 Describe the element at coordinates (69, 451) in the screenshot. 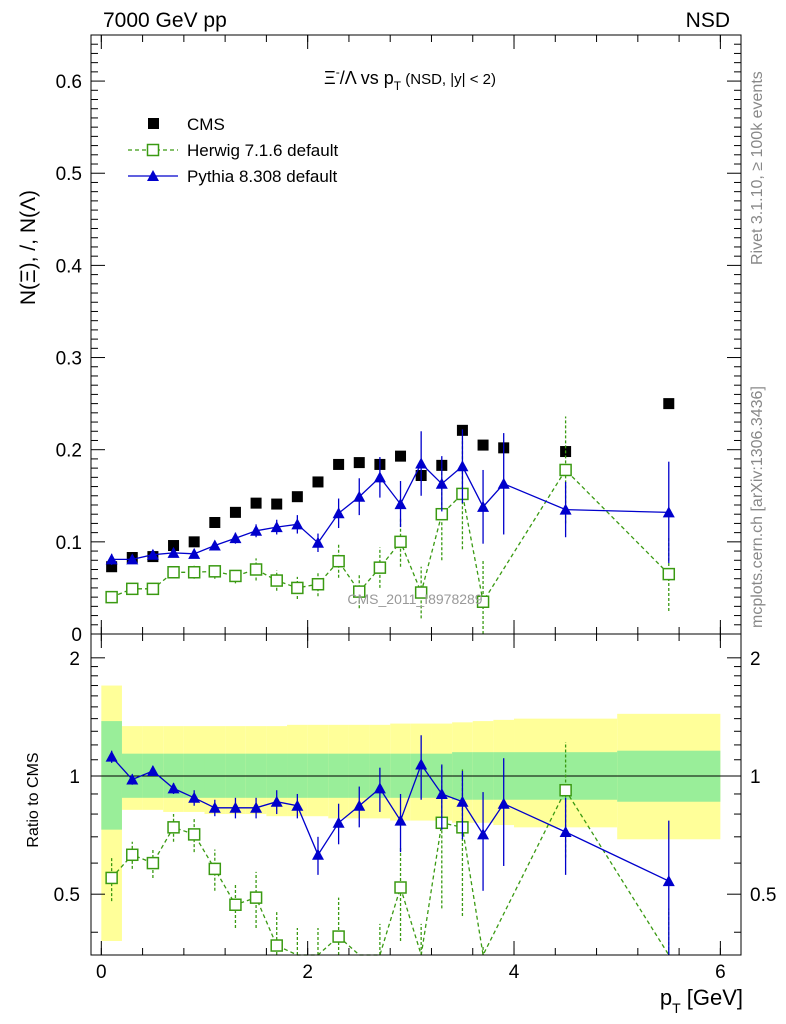

I see `main-y-tick-label: 0.2` at that location.